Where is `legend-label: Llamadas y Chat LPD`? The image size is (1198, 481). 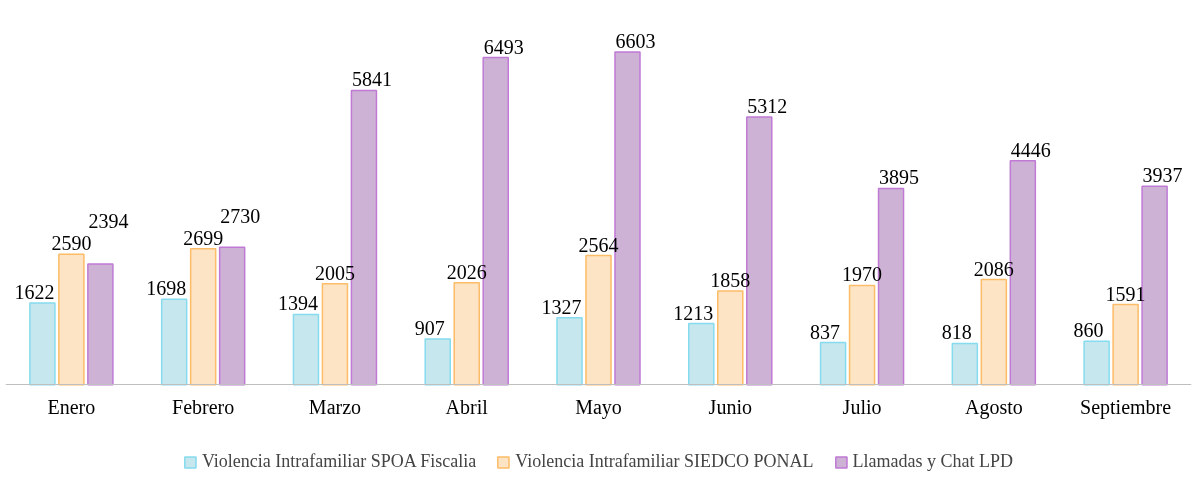 legend-label: Llamadas y Chat LPD is located at coordinates (933, 461).